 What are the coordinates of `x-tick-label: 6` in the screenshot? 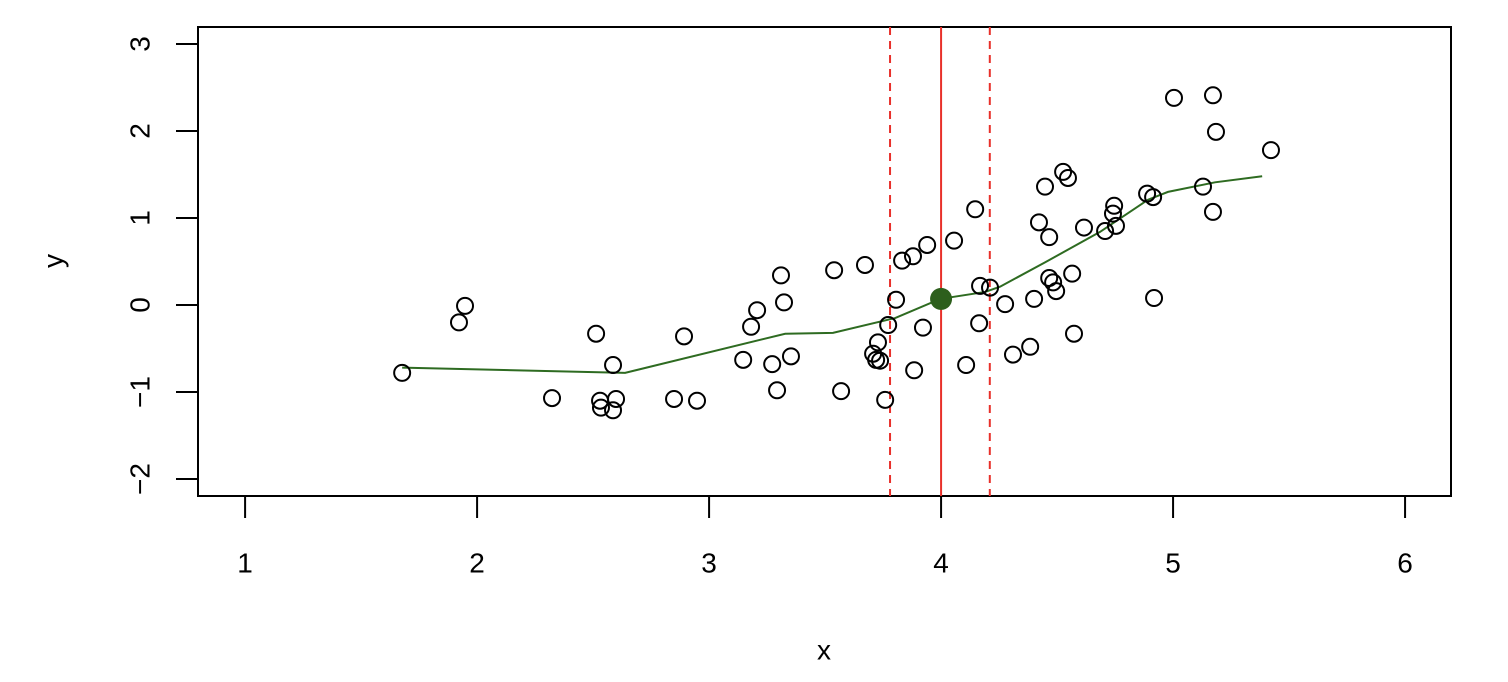 It's located at (1405, 562).